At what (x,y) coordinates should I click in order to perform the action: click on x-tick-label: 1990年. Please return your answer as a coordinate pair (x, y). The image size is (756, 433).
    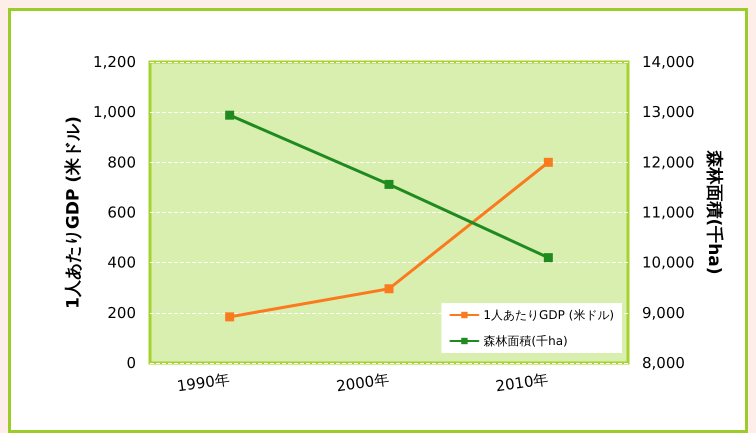
    Looking at the image, I should click on (203, 383).